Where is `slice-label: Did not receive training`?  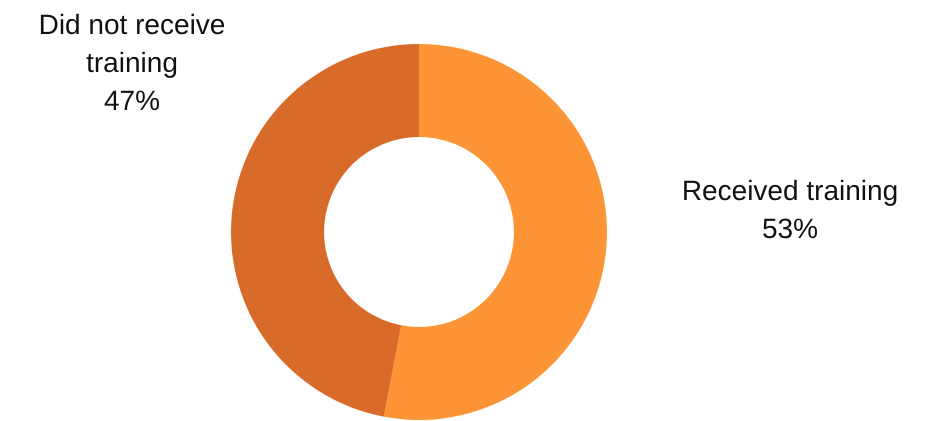 slice-label: Did not receive training is located at coordinates (132, 43).